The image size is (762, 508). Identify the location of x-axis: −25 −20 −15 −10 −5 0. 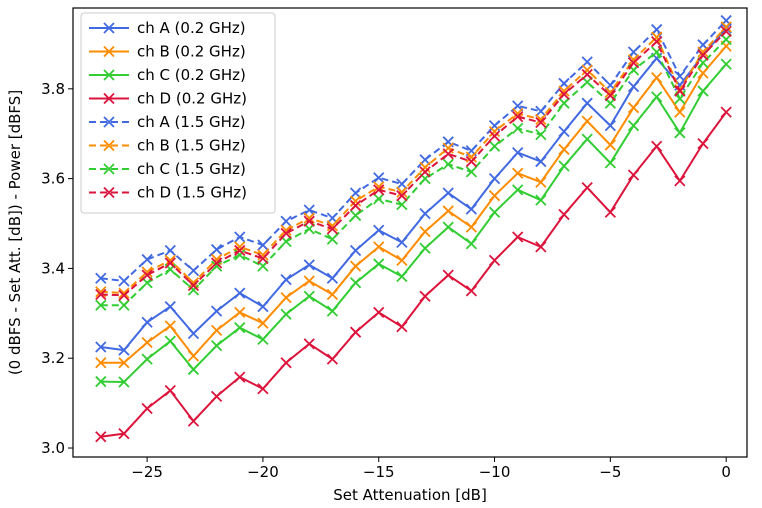
(431, 469).